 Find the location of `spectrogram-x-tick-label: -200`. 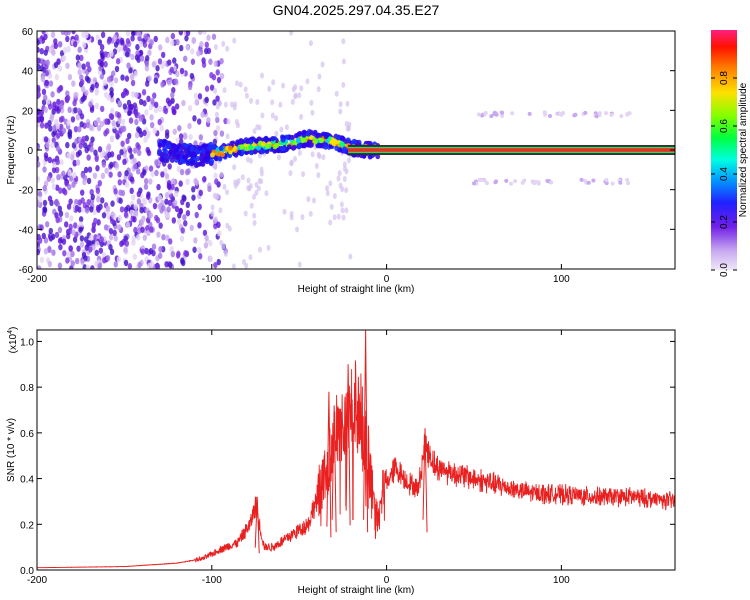

spectrogram-x-tick-label: -200 is located at coordinates (37, 279).